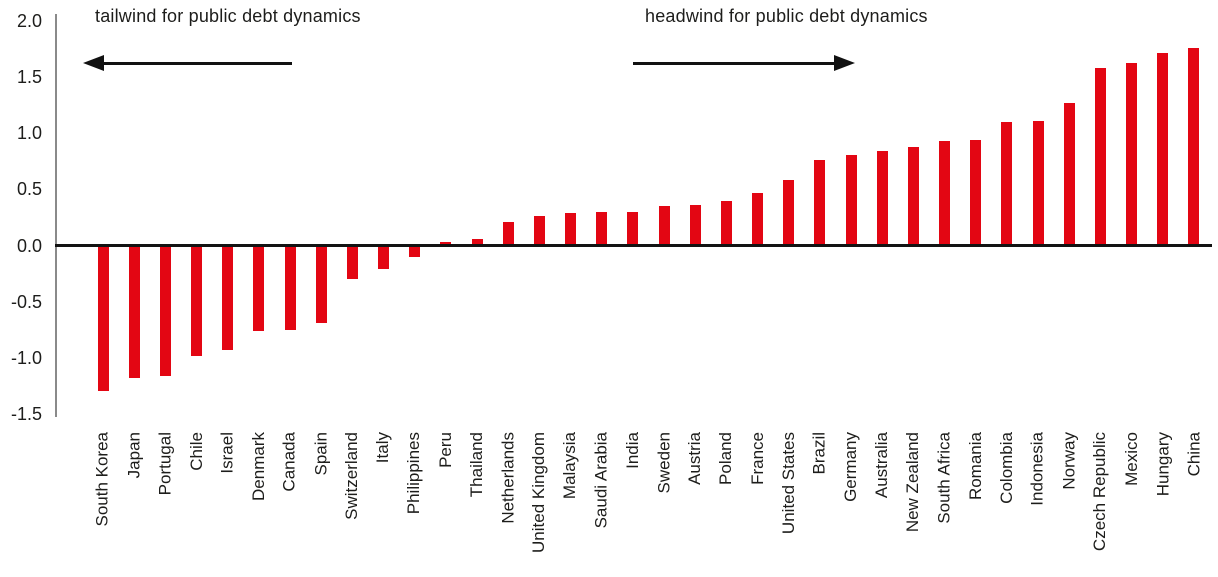  I want to click on headwind-annotation-label: headwind for public debt dynamics, so click(786, 16).